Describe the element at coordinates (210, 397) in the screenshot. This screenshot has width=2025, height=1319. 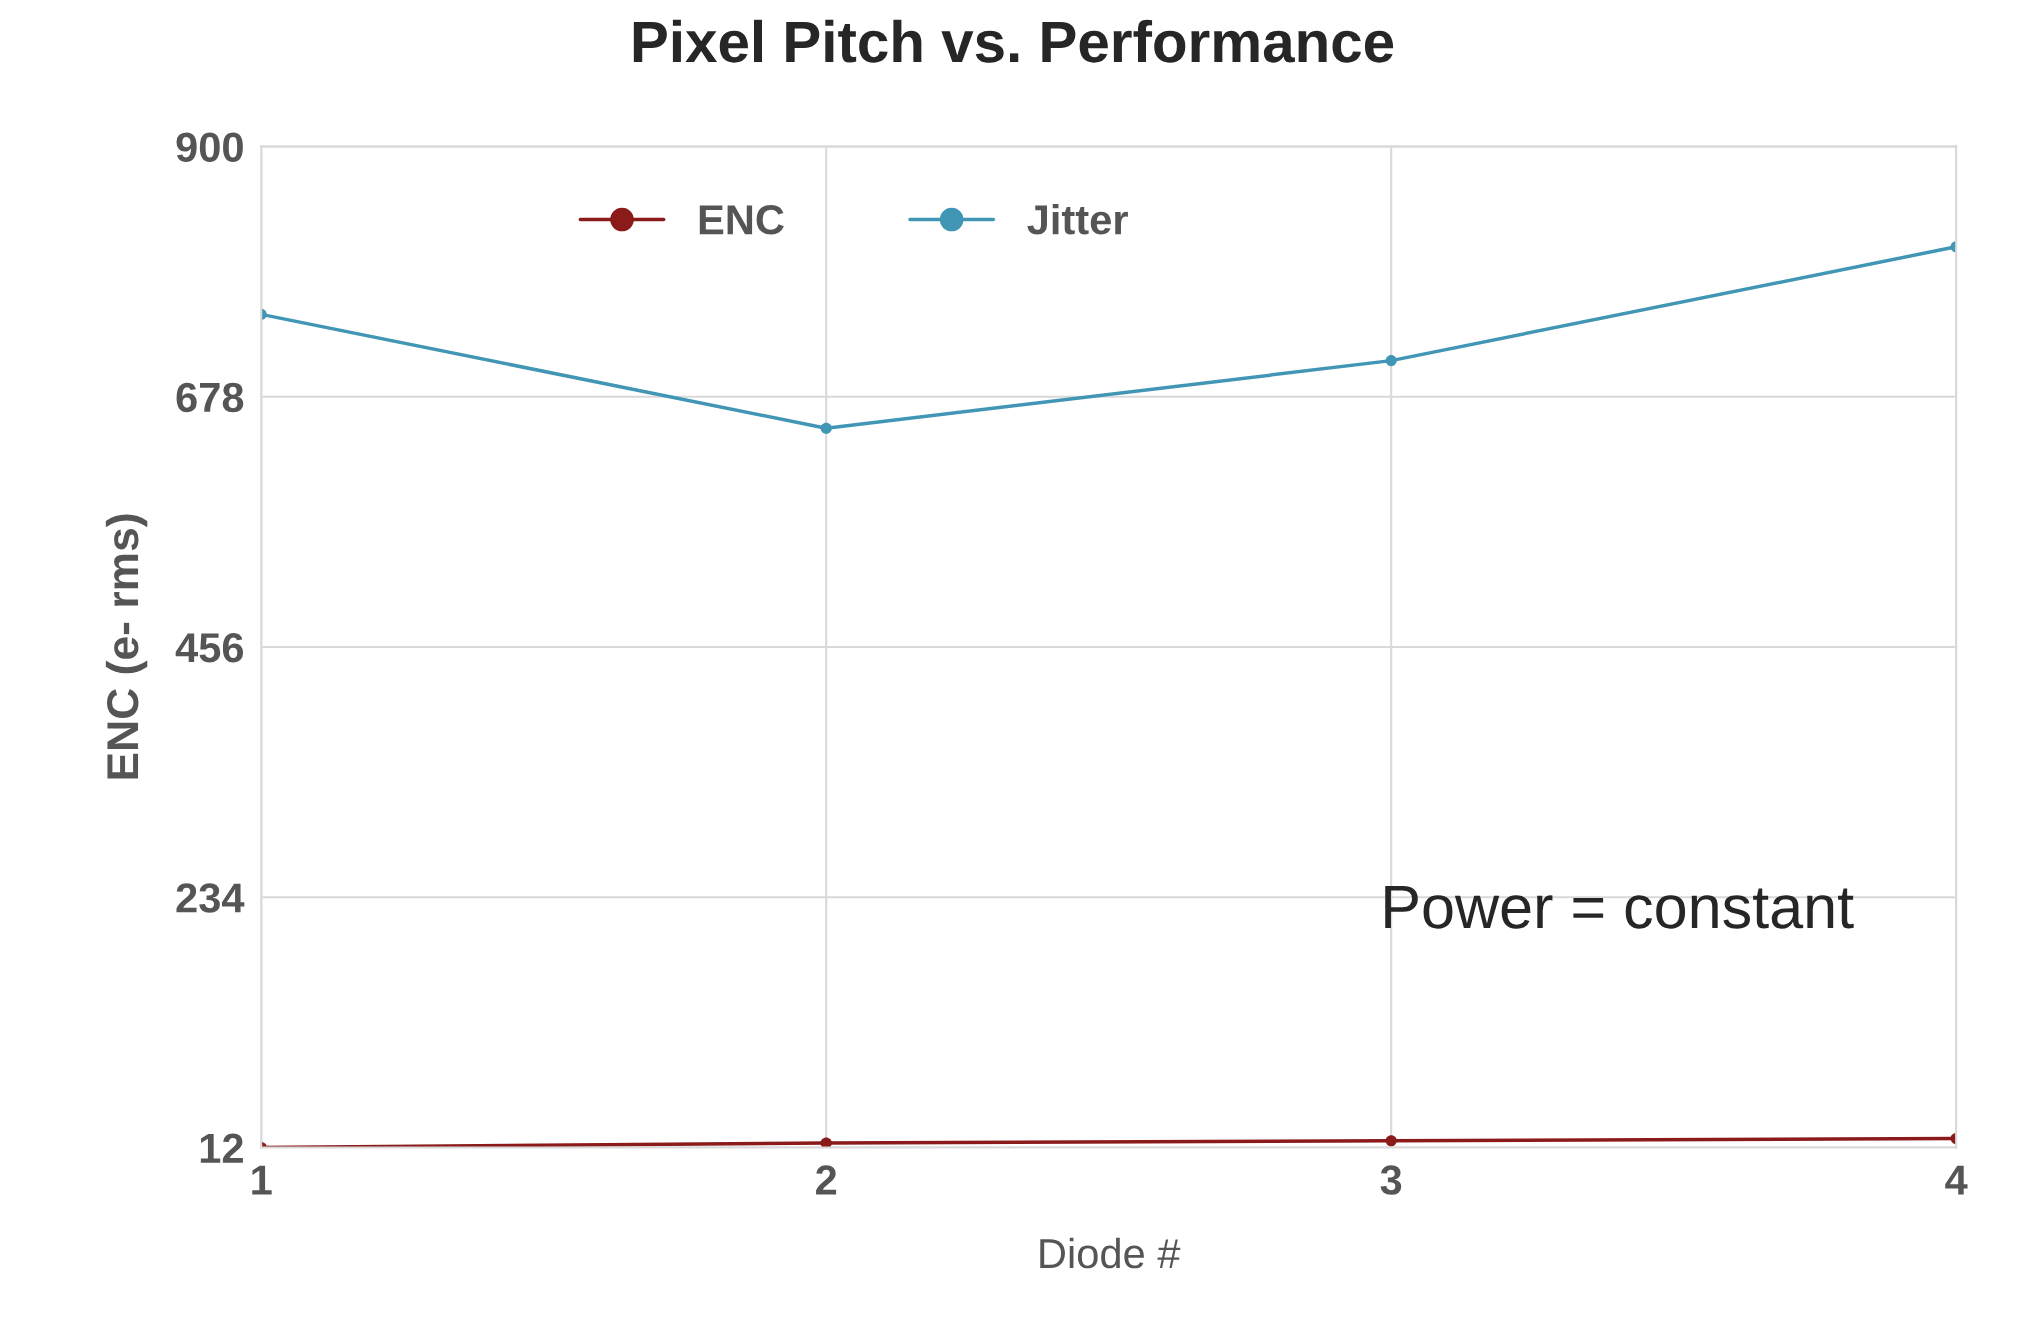
I see `y-tick-label: 678` at that location.